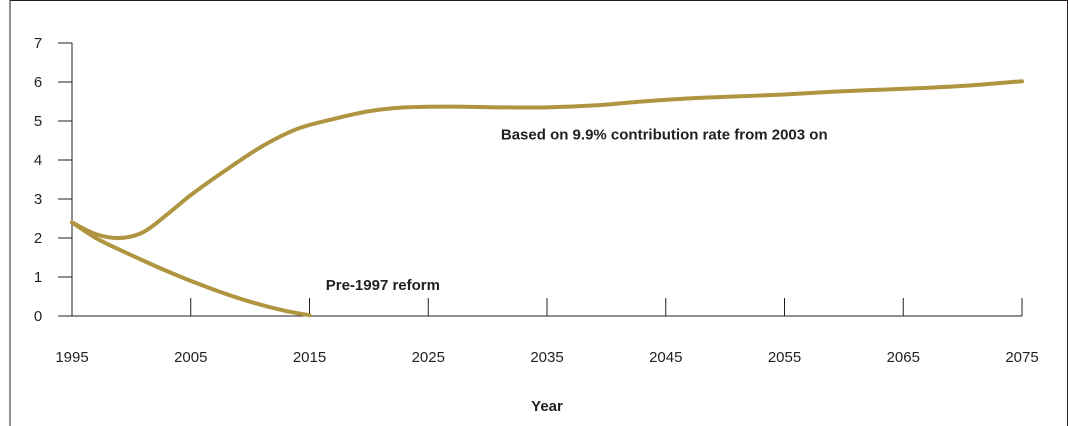  Describe the element at coordinates (71, 357) in the screenshot. I see `x-tick-label: 1995` at that location.